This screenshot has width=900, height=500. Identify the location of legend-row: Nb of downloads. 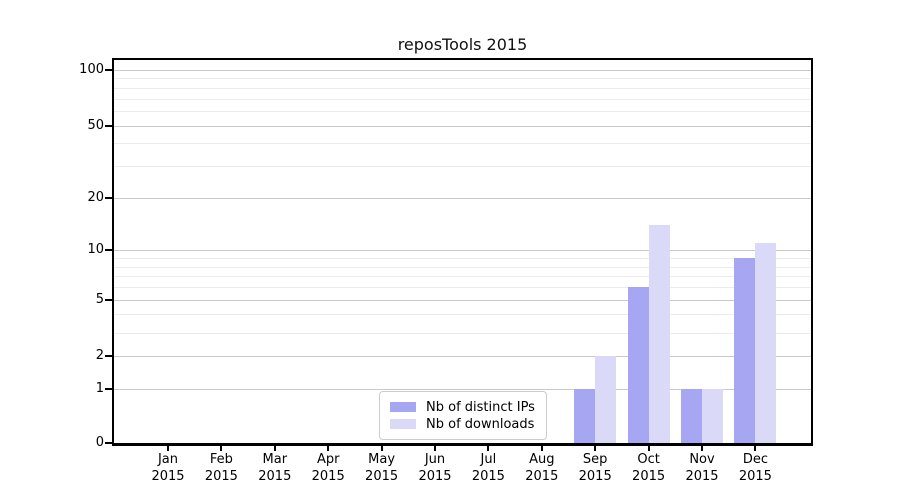
(463, 424).